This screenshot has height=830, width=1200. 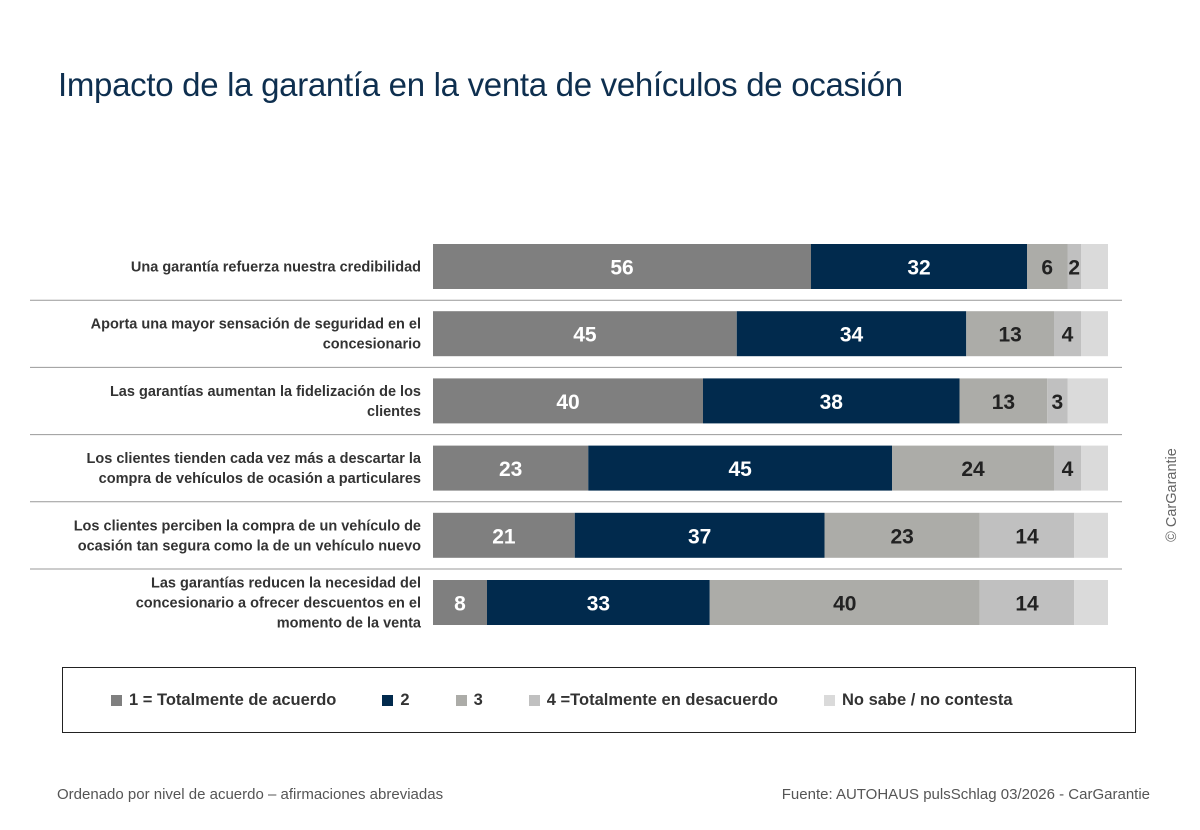 I want to click on legend-item: 3, so click(x=469, y=700).